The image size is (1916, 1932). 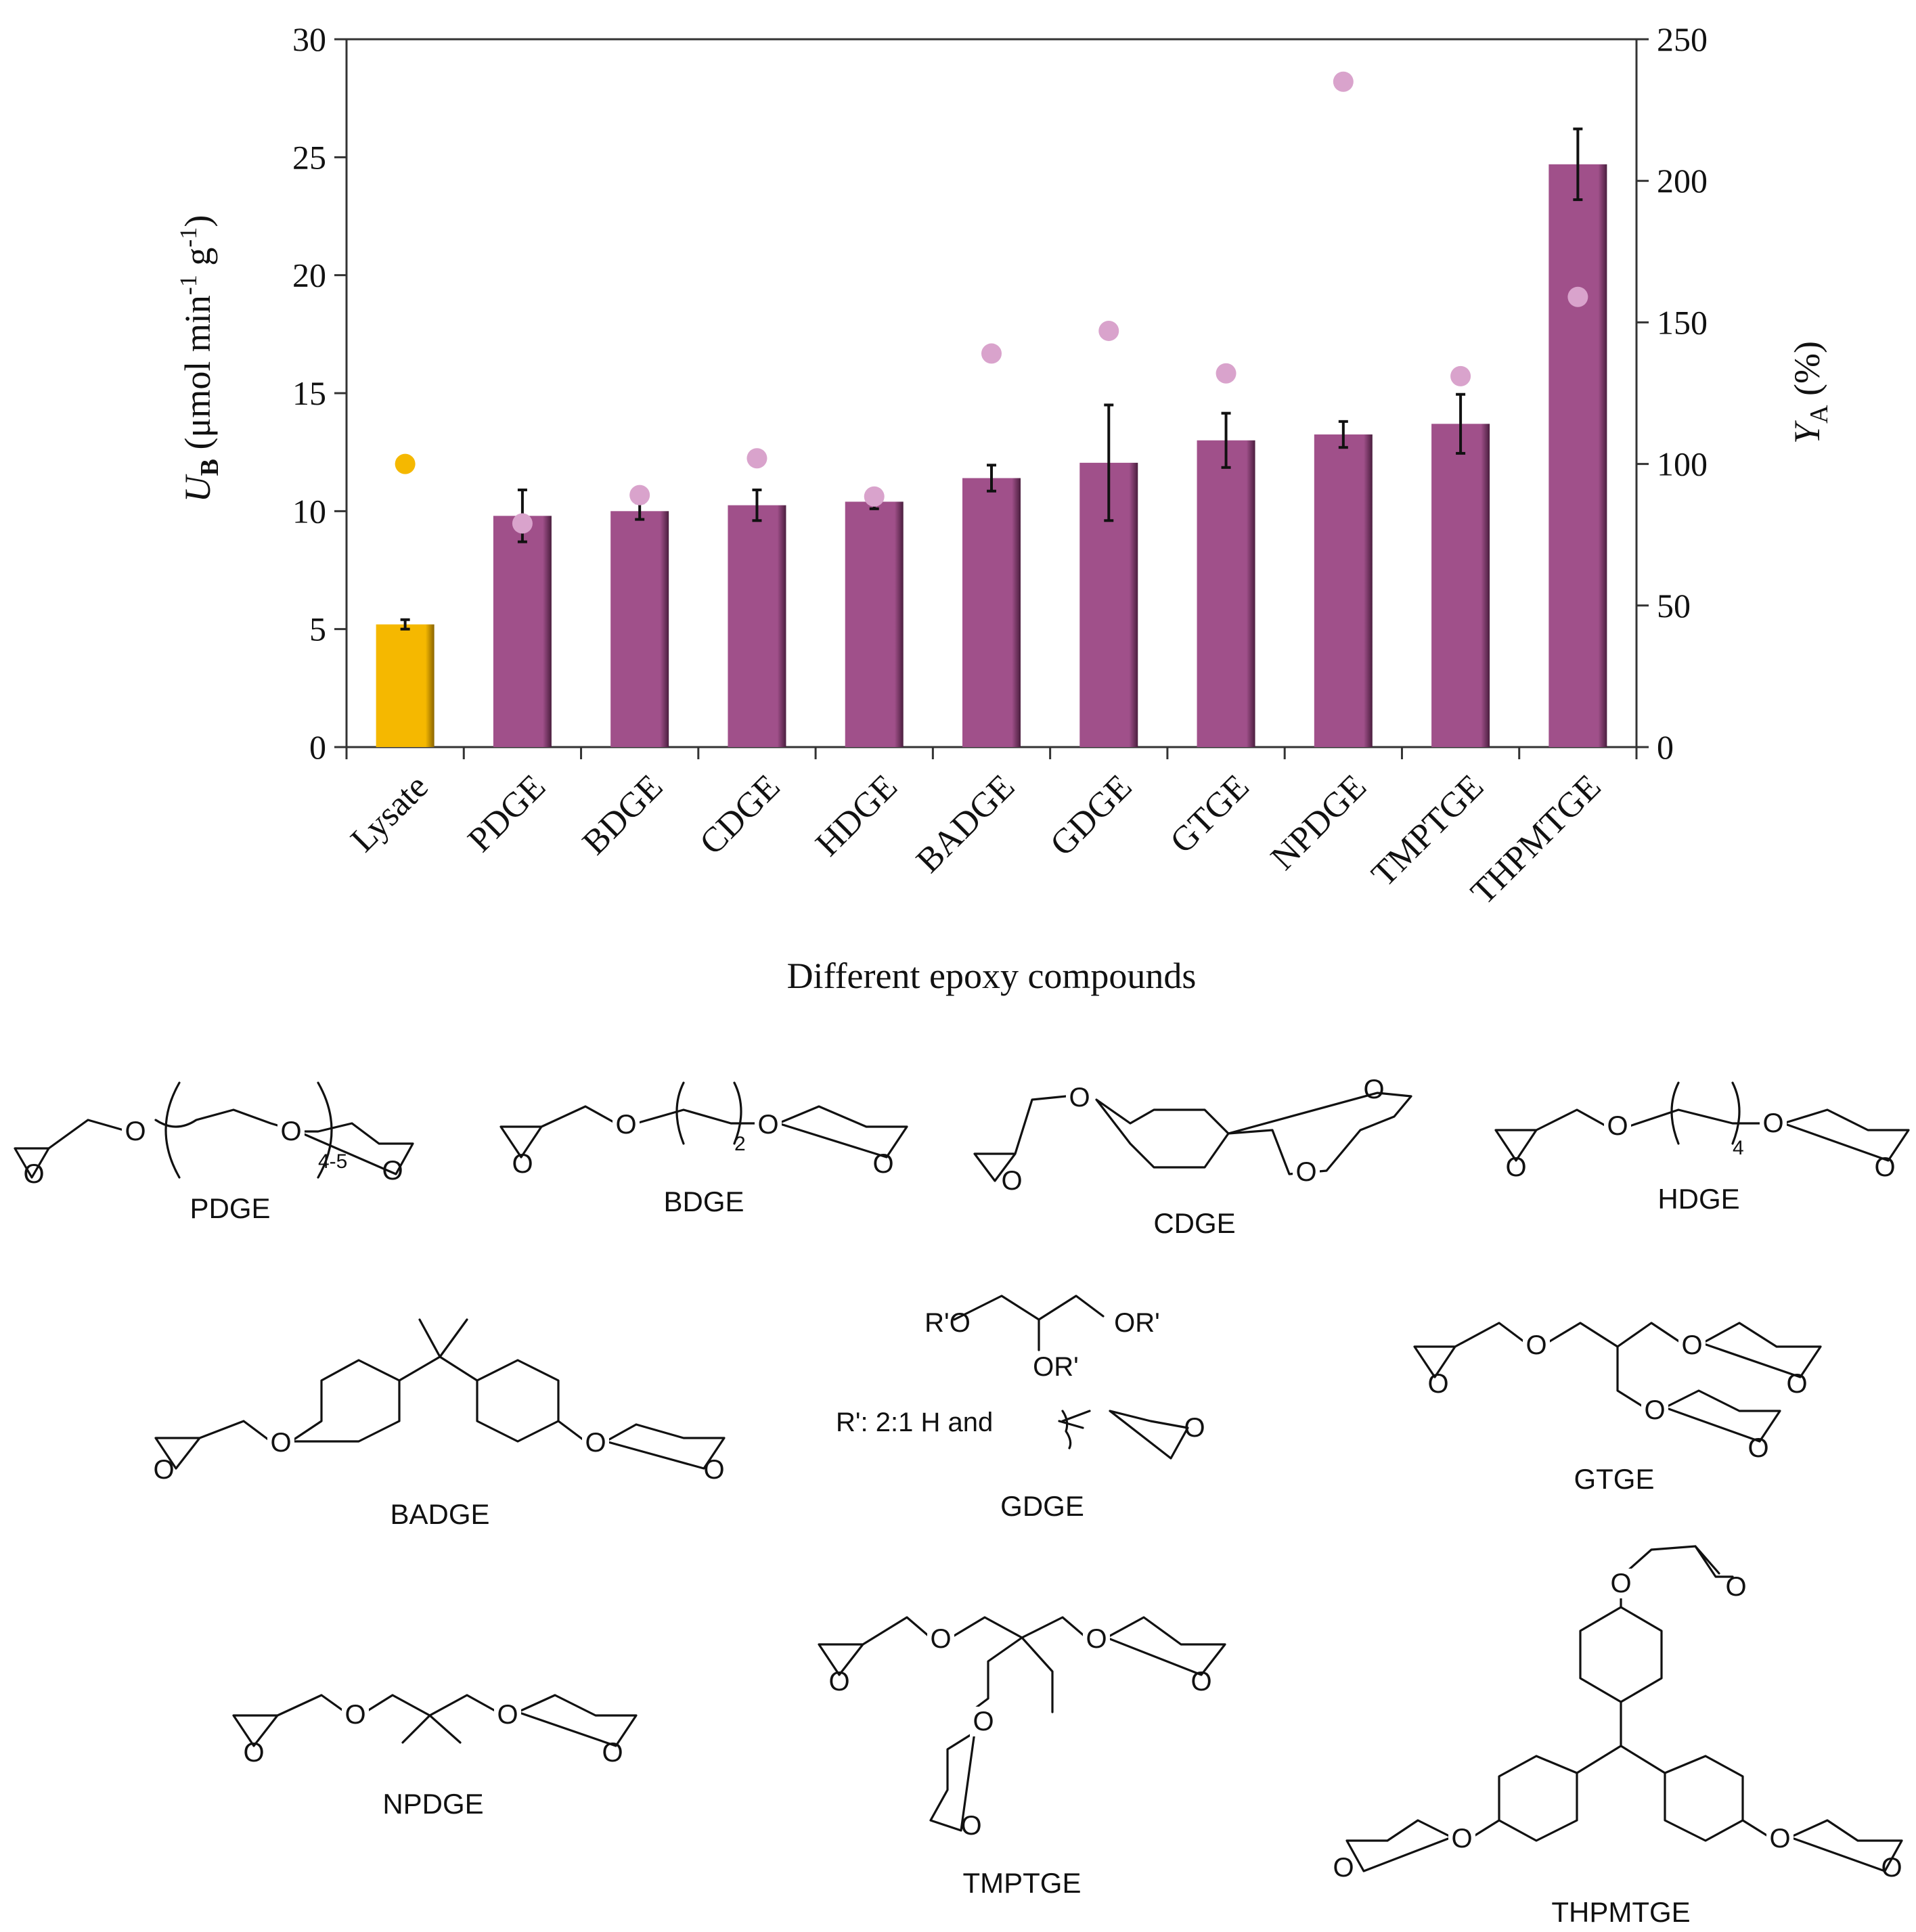 What do you see at coordinates (713, 1470) in the screenshot?
I see `badge-atom-4: O` at bounding box center [713, 1470].